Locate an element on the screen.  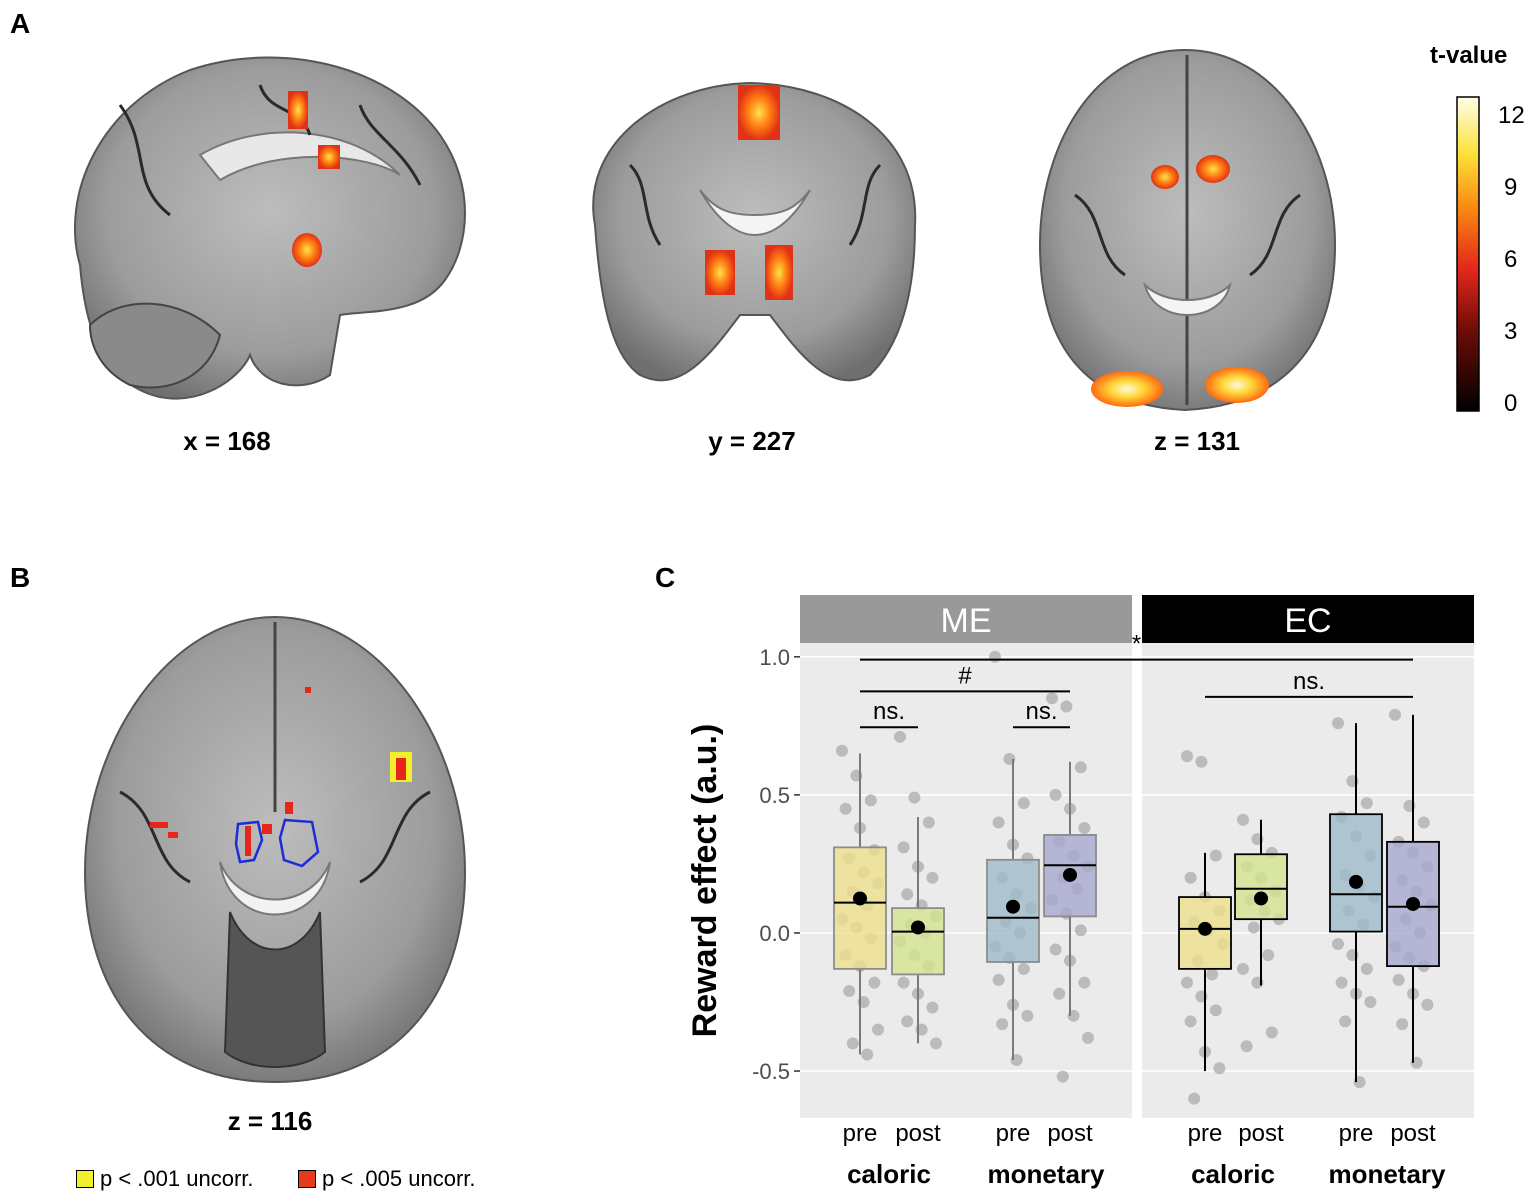
y-tick-label: 0.5 is located at coordinates (774, 795).